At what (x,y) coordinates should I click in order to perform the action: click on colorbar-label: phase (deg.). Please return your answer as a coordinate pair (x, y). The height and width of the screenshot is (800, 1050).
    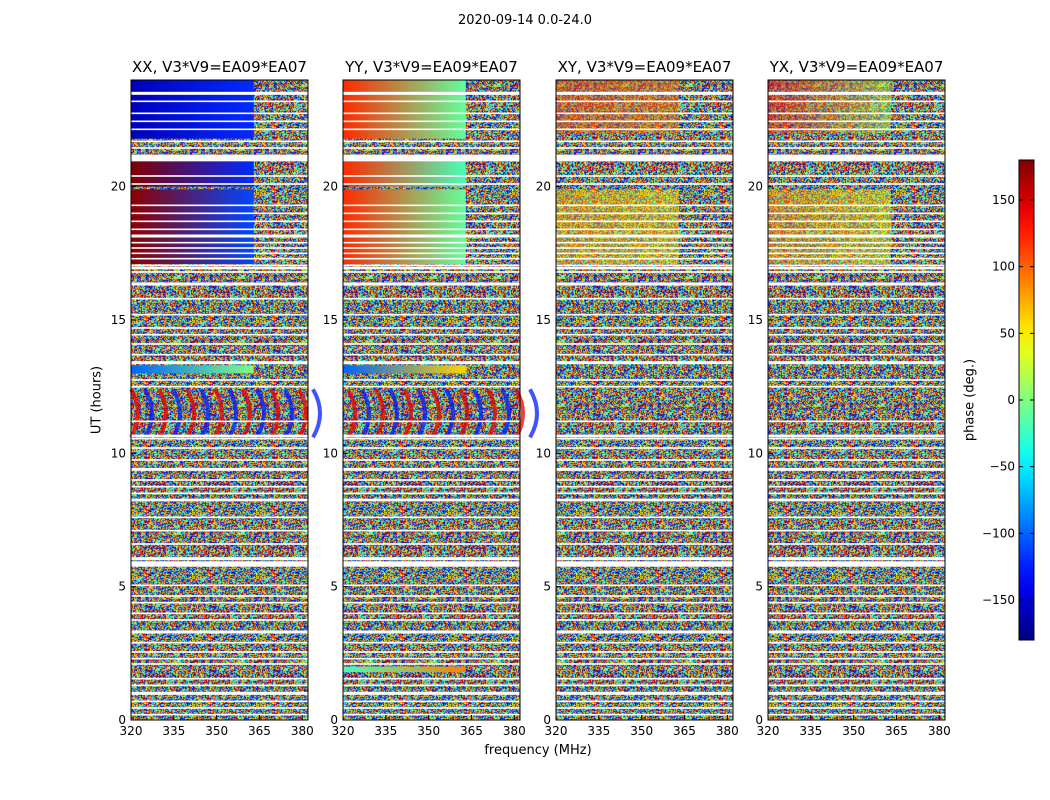
    Looking at the image, I should click on (970, 400).